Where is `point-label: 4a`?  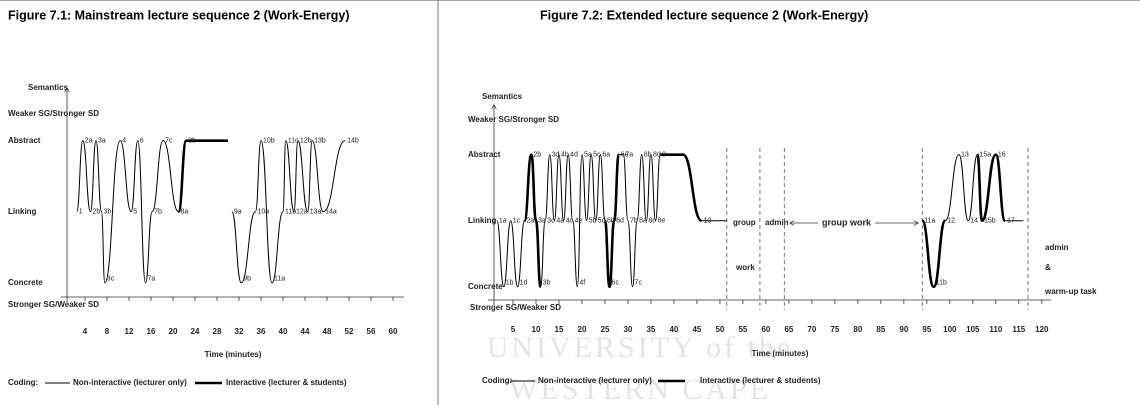
point-label: 4a is located at coordinates (560, 221).